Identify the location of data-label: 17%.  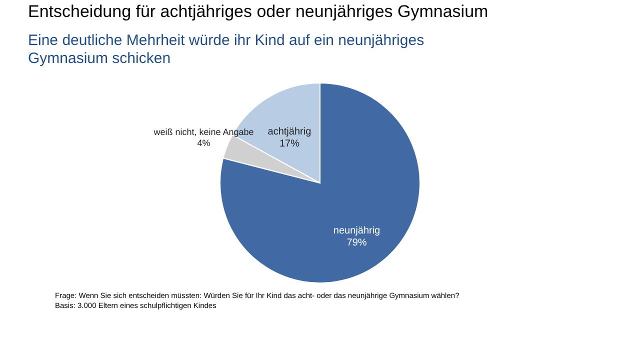
(289, 144).